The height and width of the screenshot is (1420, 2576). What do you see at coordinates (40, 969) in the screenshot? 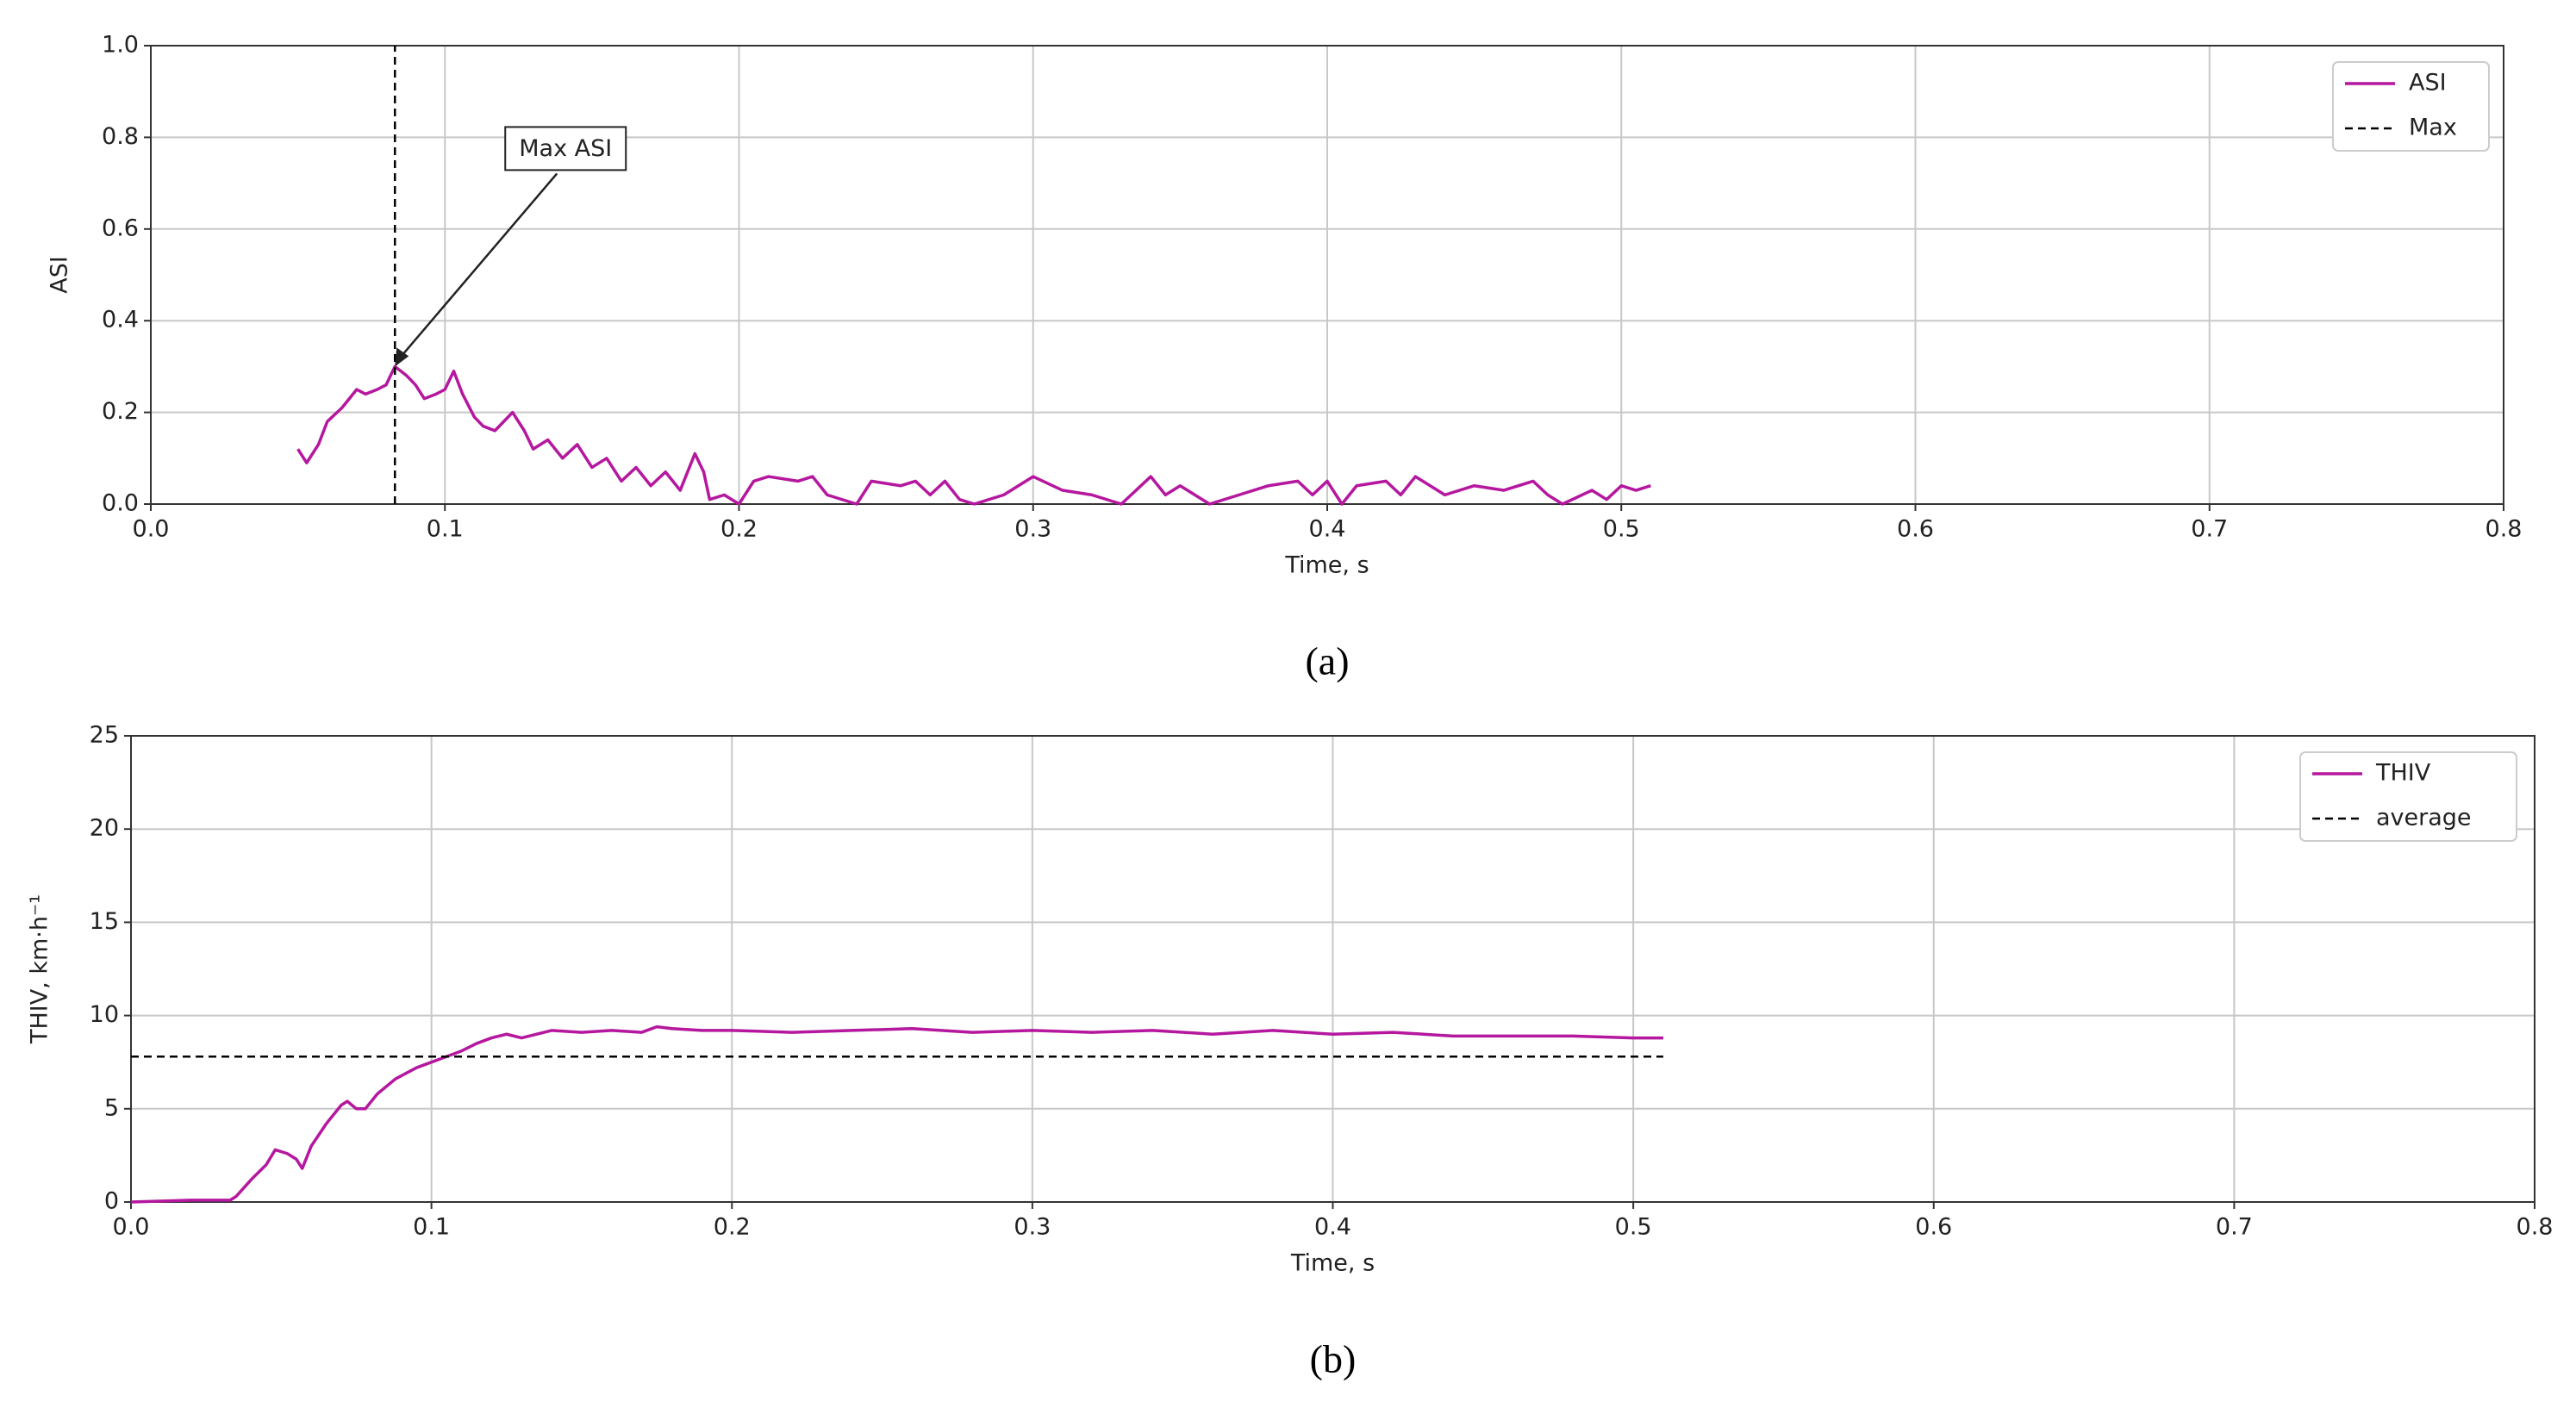
I see `y-axis-label: THIV, km·h⁻¹` at bounding box center [40, 969].